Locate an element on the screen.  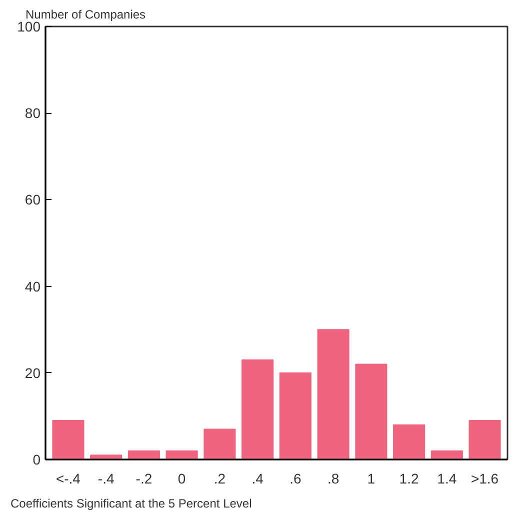
y-tick-label: 100 is located at coordinates (29, 26).